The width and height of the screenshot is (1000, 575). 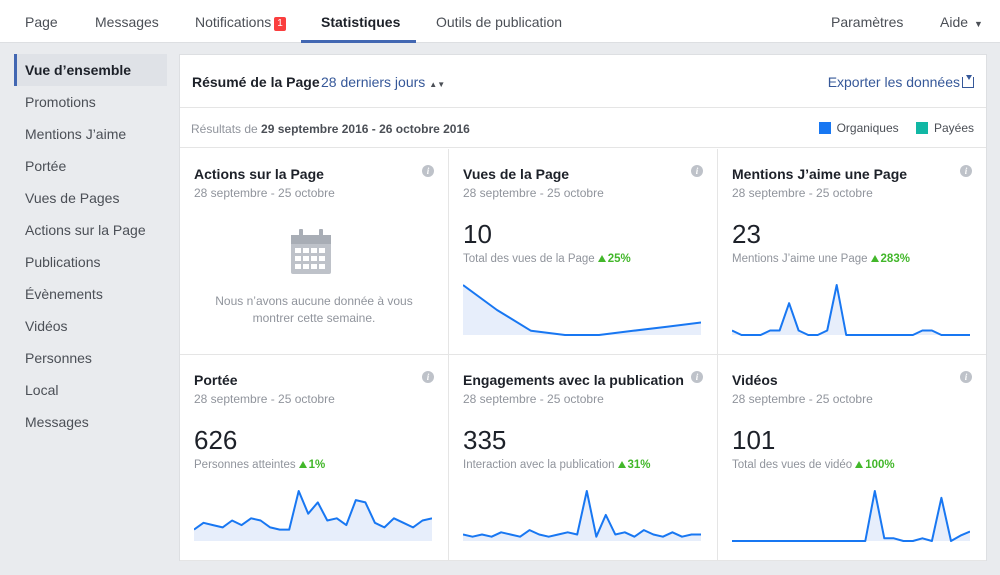 What do you see at coordinates (867, 22) in the screenshot?
I see `nav-settings: Paramètres` at bounding box center [867, 22].